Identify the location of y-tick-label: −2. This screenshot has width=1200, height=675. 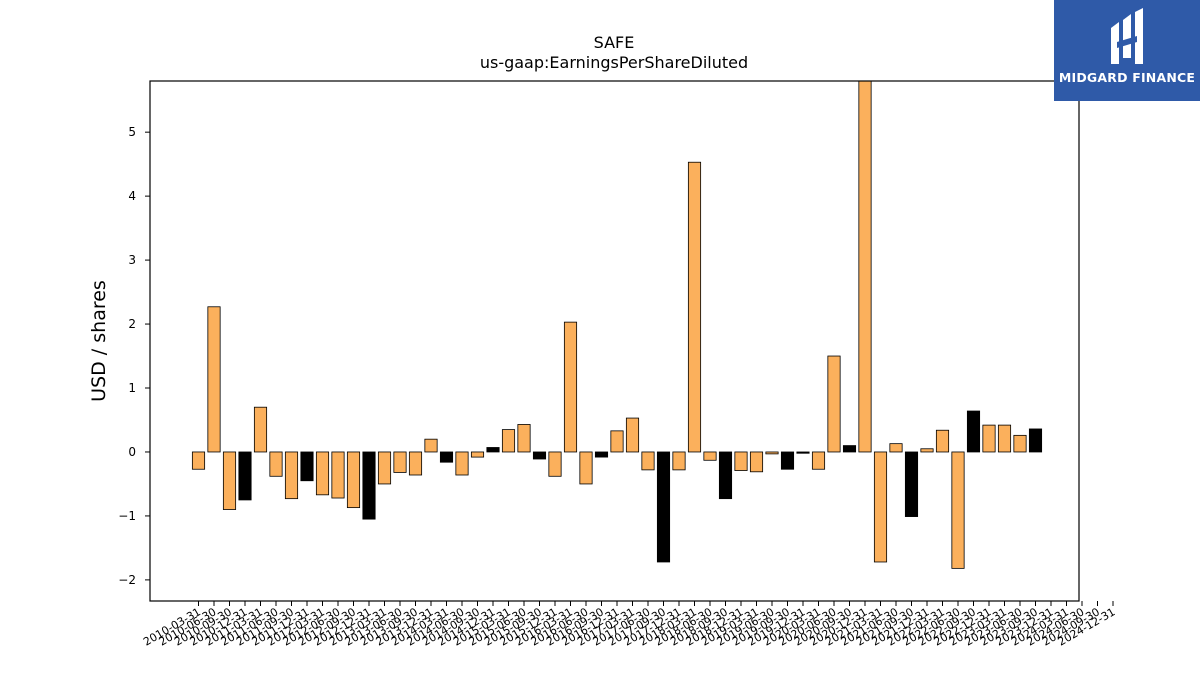
(127, 580).